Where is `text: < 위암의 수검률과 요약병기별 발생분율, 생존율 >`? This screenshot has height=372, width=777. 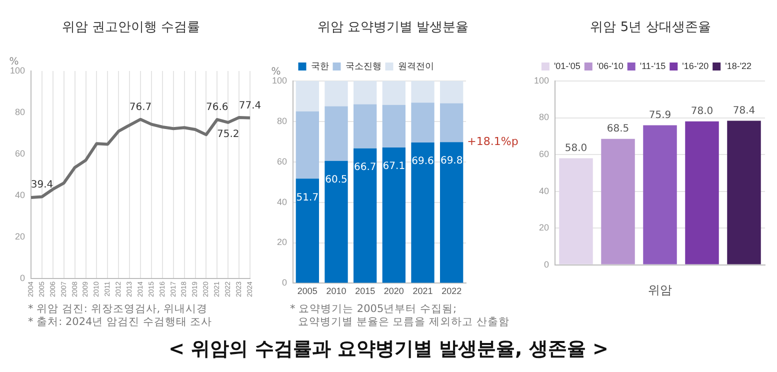 text: < 위암의 수검률과 요약병기별 발생분율, 생존율 > is located at coordinates (389, 349).